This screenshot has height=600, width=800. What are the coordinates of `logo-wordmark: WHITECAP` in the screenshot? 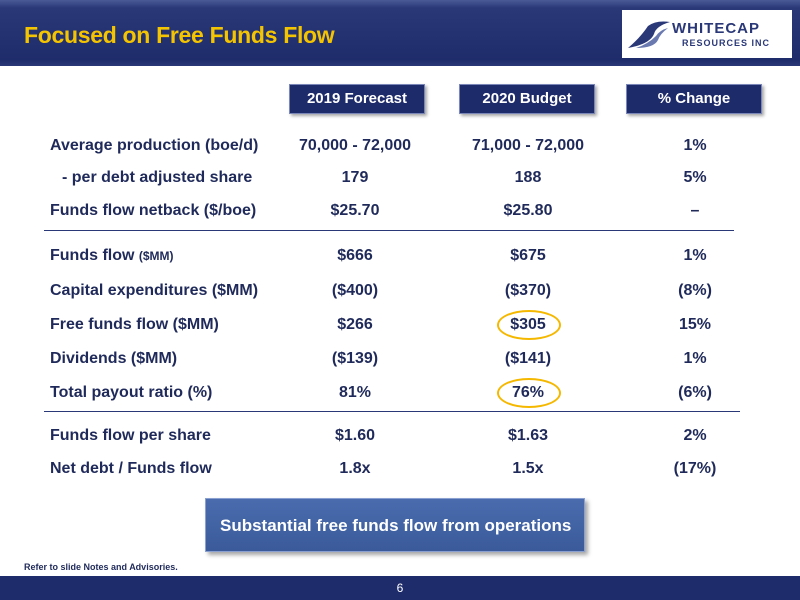 It's located at (716, 28).